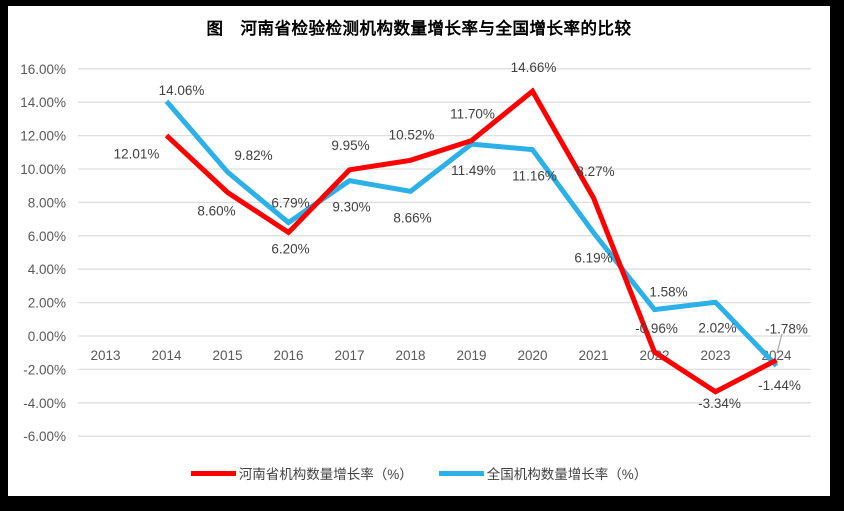  I want to click on x-axis-tick-label: 2016, so click(288, 355).